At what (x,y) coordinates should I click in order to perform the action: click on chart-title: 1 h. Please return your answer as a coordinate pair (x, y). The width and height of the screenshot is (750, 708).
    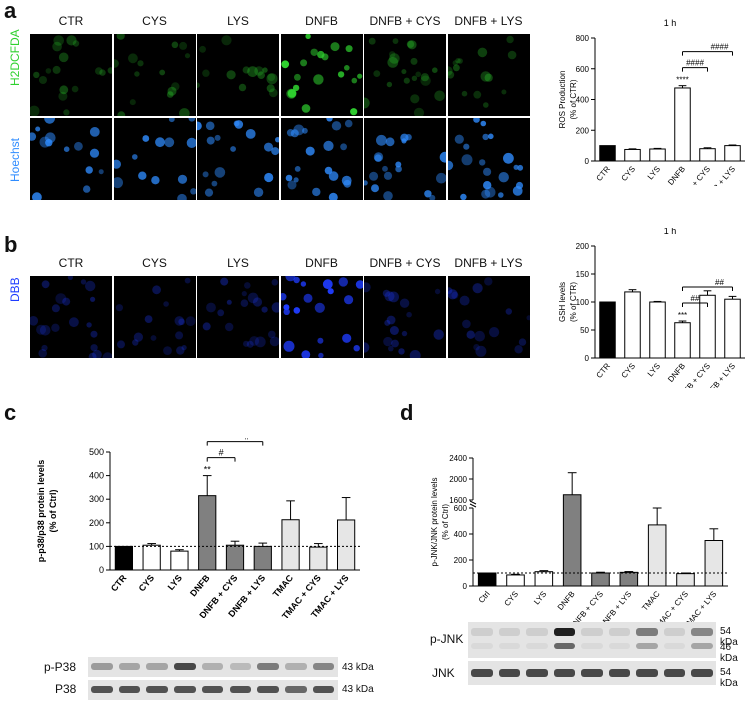
    Looking at the image, I should click on (670, 232).